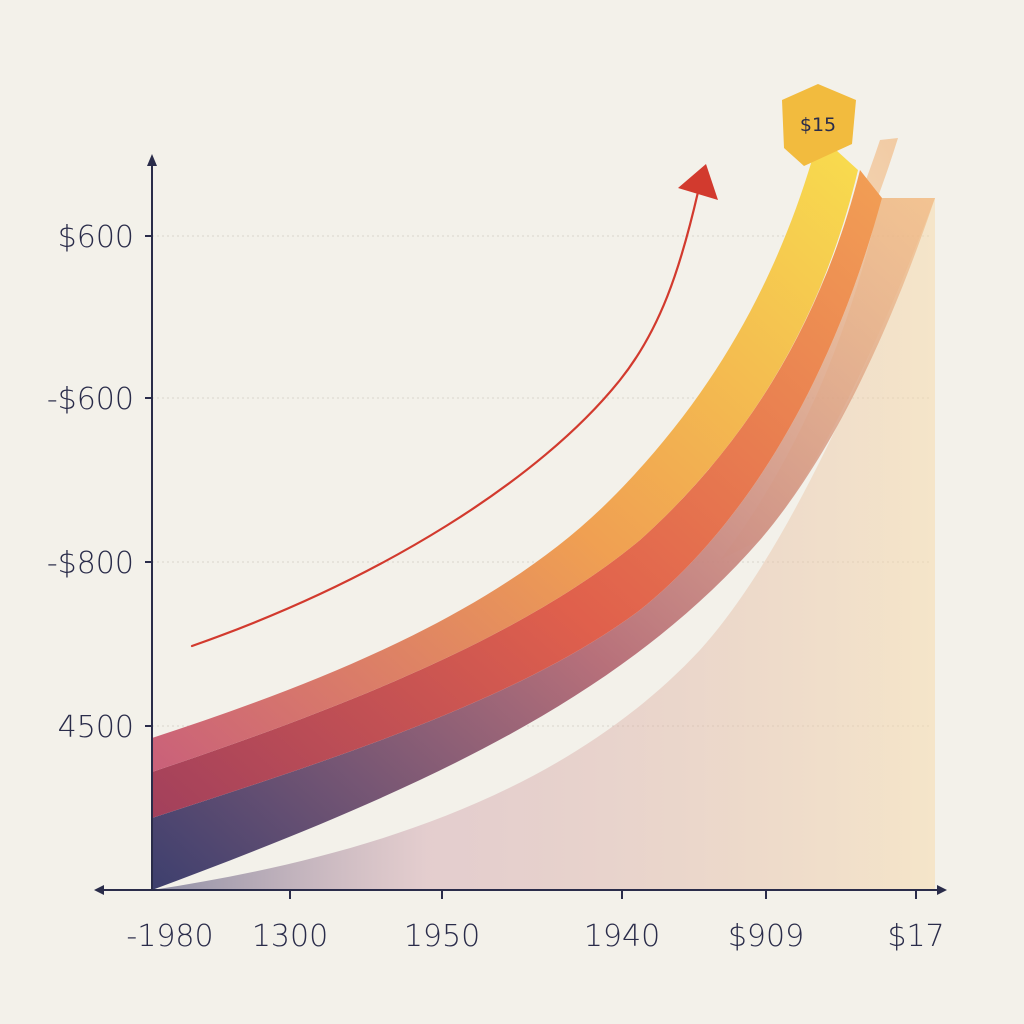 This screenshot has height=1024, width=1024. I want to click on y-tick-label-2: -$800, so click(90, 563).